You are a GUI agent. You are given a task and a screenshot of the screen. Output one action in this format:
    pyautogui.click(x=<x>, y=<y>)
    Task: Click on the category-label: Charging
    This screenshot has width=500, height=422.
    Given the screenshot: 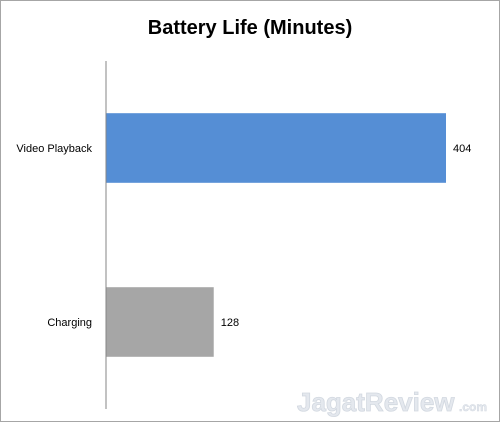 What is the action you would take?
    pyautogui.click(x=69, y=323)
    